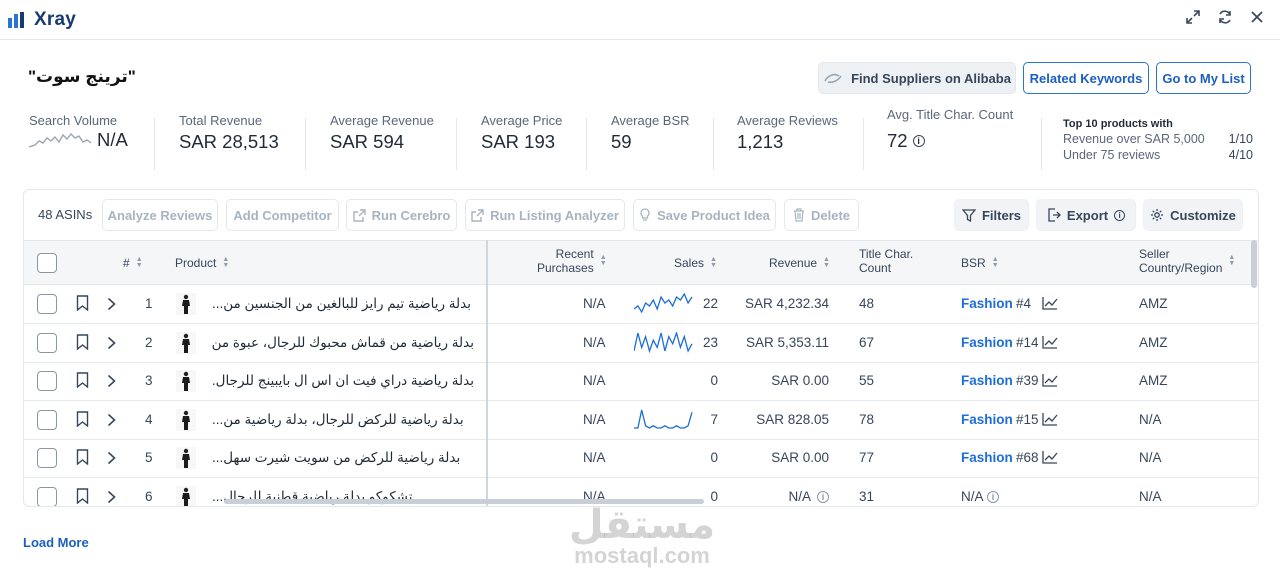 Image resolution: width=1280 pixels, height=581 pixels. I want to click on export-label: Export, so click(1087, 215).